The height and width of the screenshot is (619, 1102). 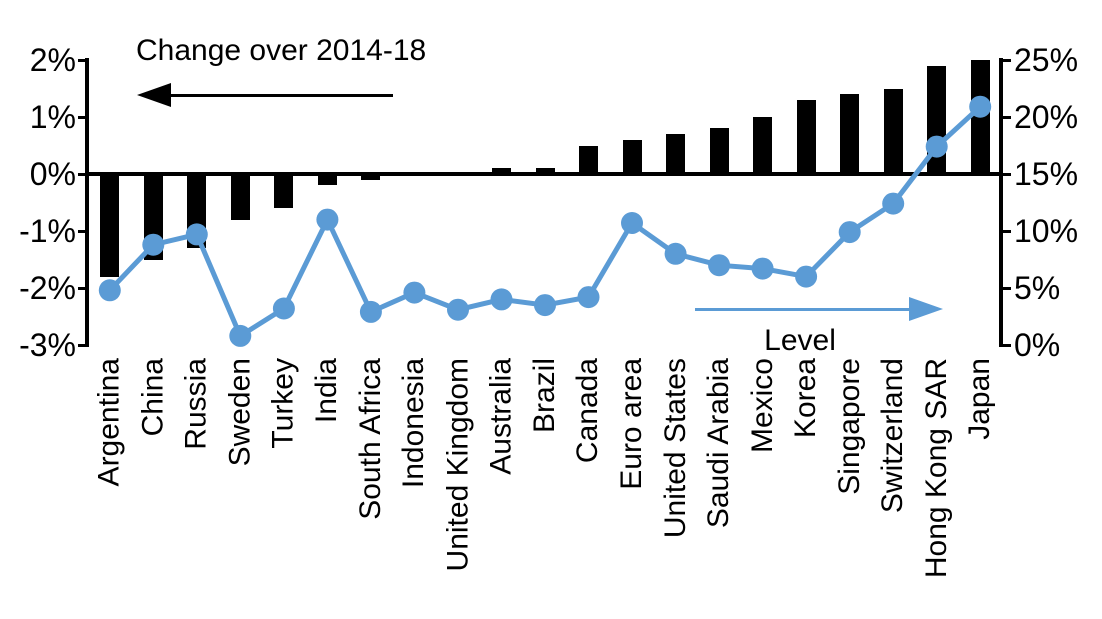 What do you see at coordinates (1037, 288) in the screenshot?
I see `right-axis-tick-label: 5%` at bounding box center [1037, 288].